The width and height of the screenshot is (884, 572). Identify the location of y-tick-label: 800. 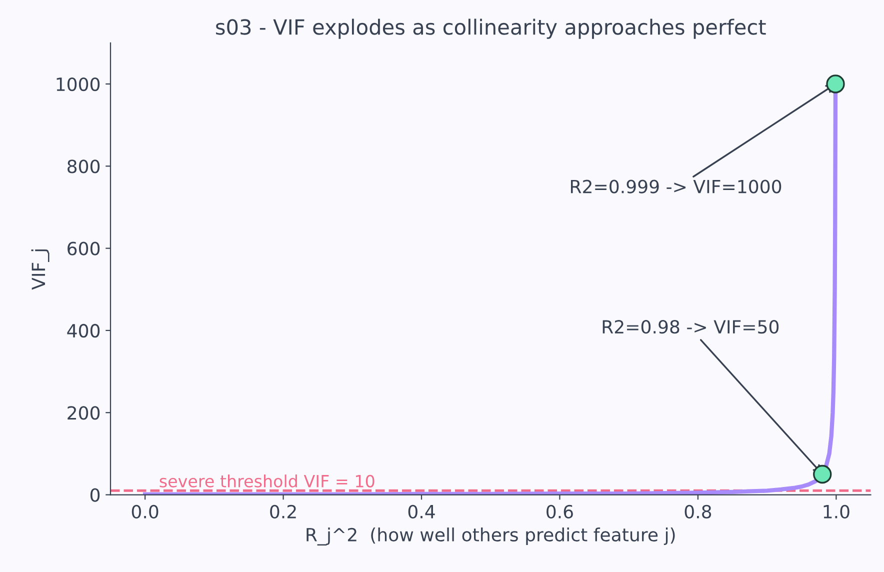
(84, 167).